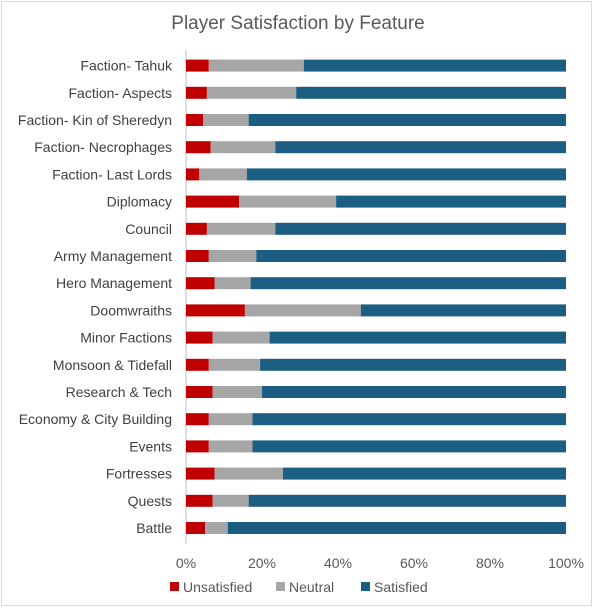 The width and height of the screenshot is (595, 609). Describe the element at coordinates (288, 201) in the screenshot. I see `bar-neutral-diplomacy` at that location.